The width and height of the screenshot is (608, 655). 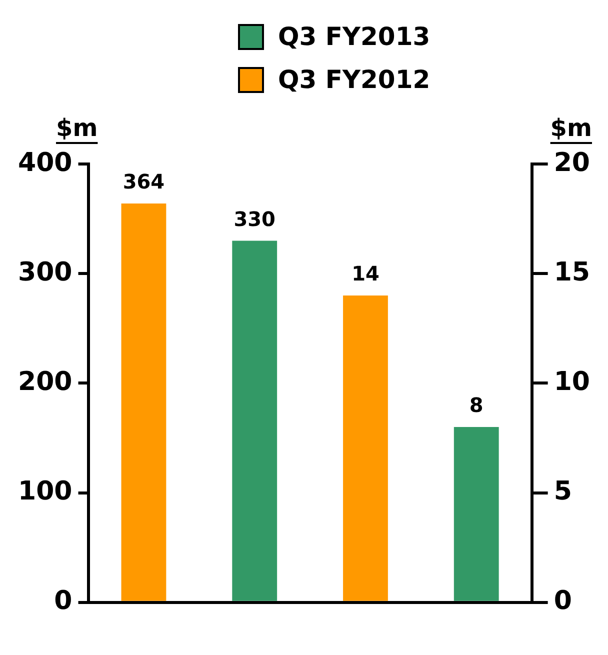 I want to click on y2-tick-label: 0, so click(x=563, y=601).